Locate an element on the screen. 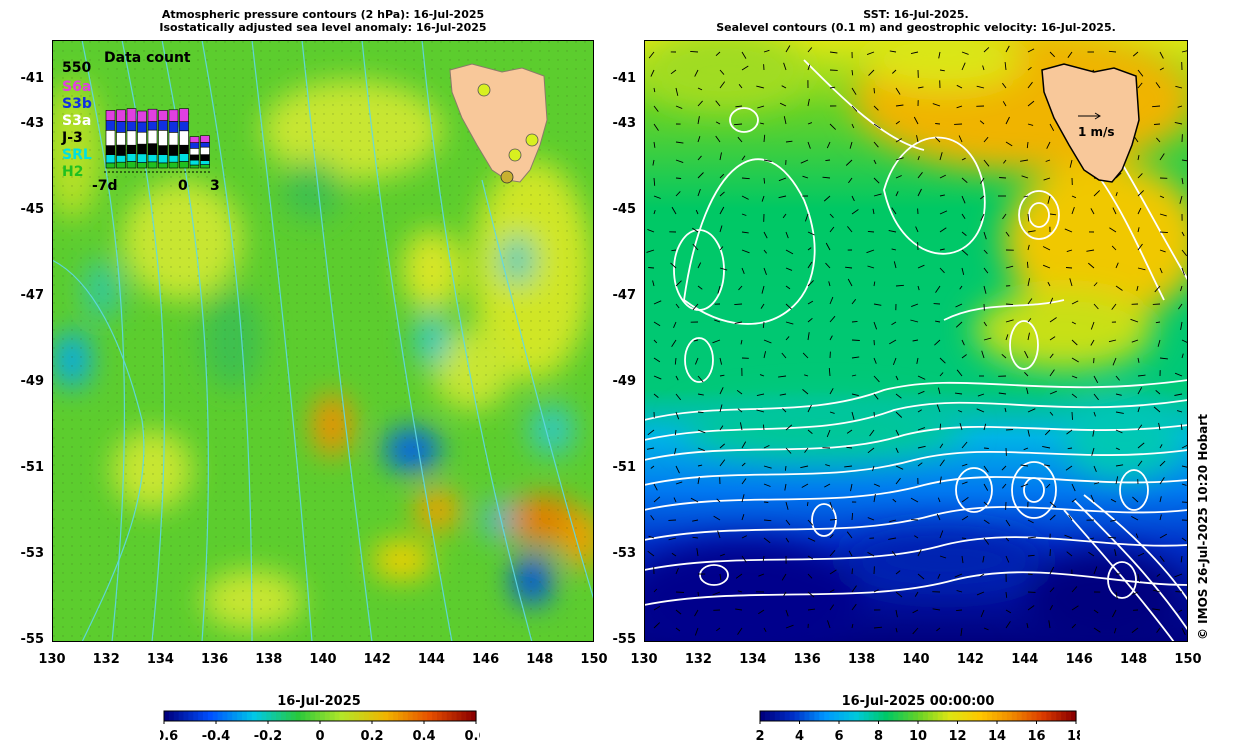 Image resolution: width=1250 pixels, height=750 pixels. colorbar-tick-label: 0 is located at coordinates (319, 736).